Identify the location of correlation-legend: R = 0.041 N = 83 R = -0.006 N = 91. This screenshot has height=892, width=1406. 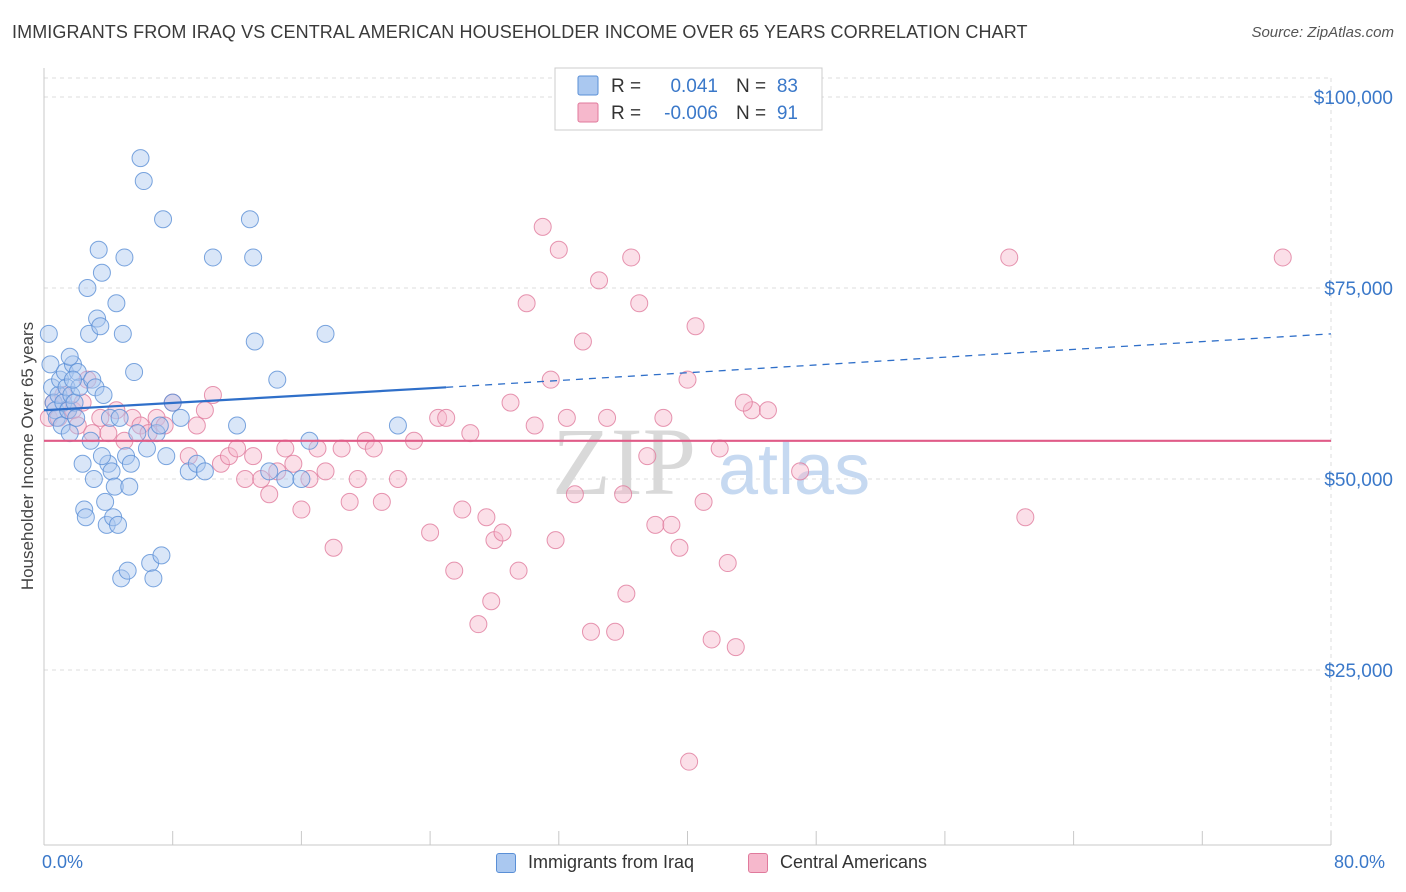
(688, 99).